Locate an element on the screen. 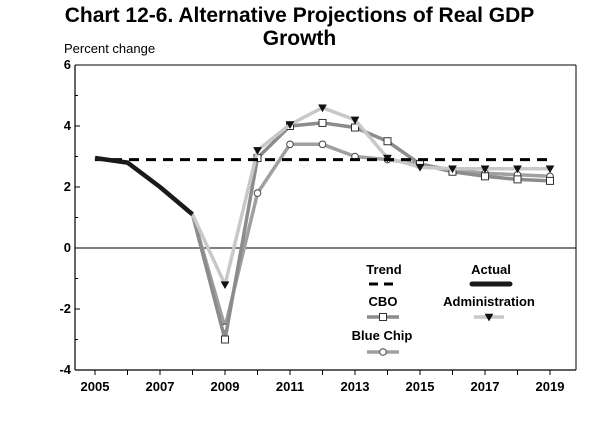 This screenshot has height=431, width=599. y-tick-label: 0 is located at coordinates (67, 247).